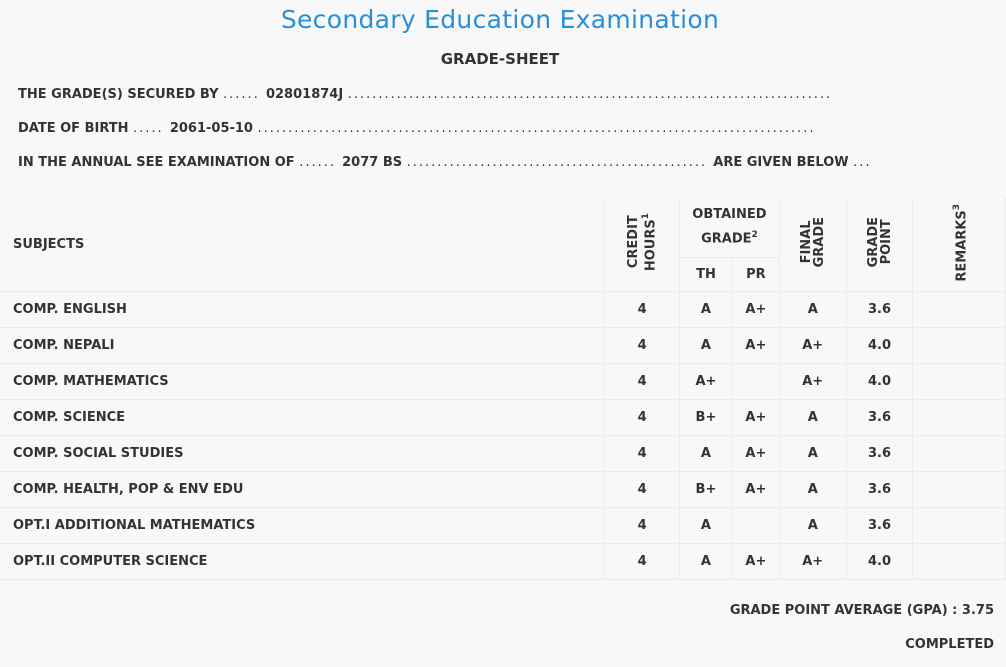 Image resolution: width=1006 pixels, height=667 pixels. I want to click on table-row: COMP. SOCIAL STUDIES 4 A A+ A 3.6, so click(503, 453).